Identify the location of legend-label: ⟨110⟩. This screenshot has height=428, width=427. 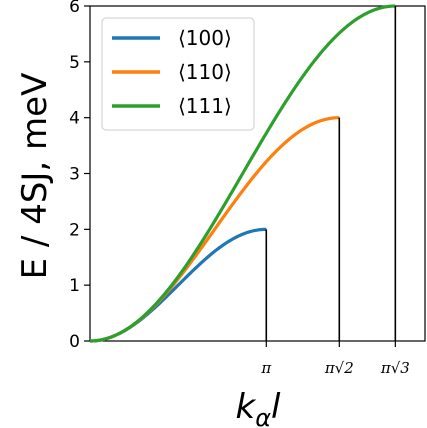
(205, 72).